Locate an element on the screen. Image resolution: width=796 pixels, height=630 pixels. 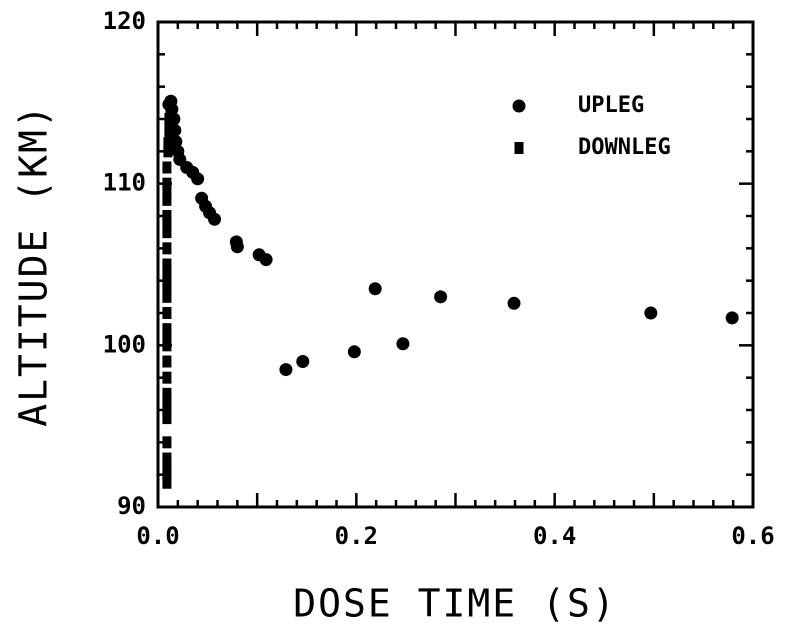
y-tick-label: 110 is located at coordinates (124, 183).